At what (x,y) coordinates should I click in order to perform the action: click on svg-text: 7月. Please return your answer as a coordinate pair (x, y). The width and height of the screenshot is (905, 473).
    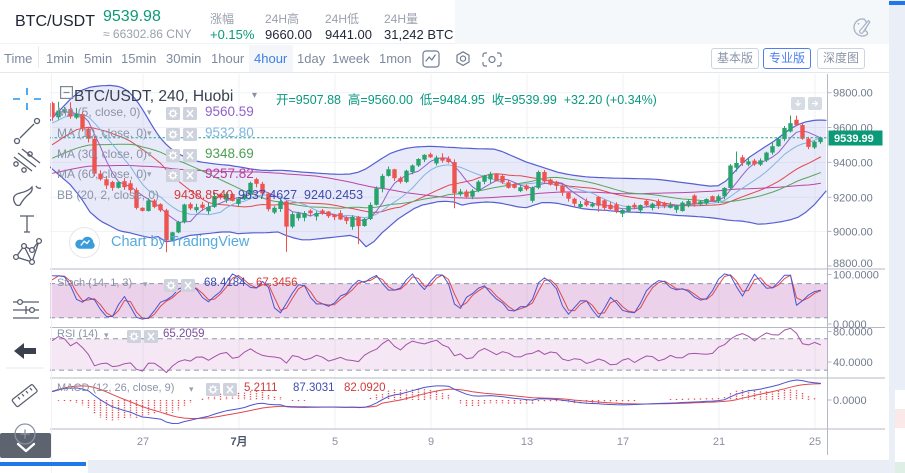
    Looking at the image, I should click on (238, 441).